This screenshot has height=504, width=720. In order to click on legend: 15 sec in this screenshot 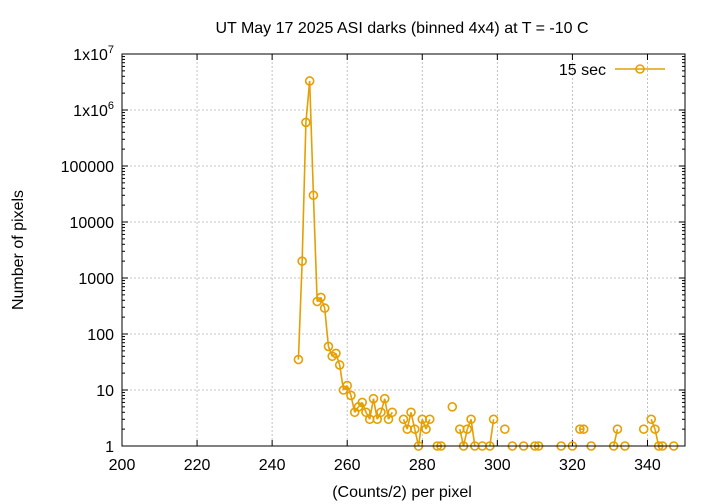, I will do `click(612, 70)`.